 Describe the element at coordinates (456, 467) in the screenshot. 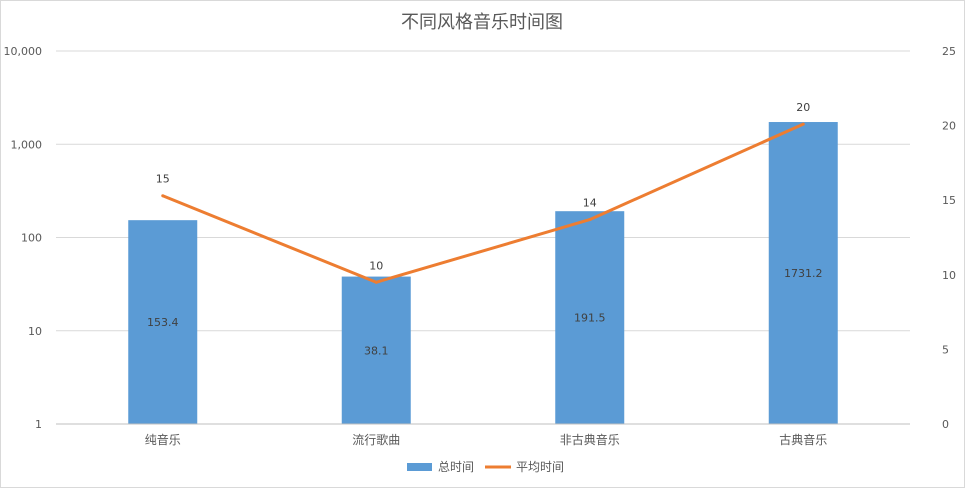

I see `legend-bar-label: 总时间` at that location.